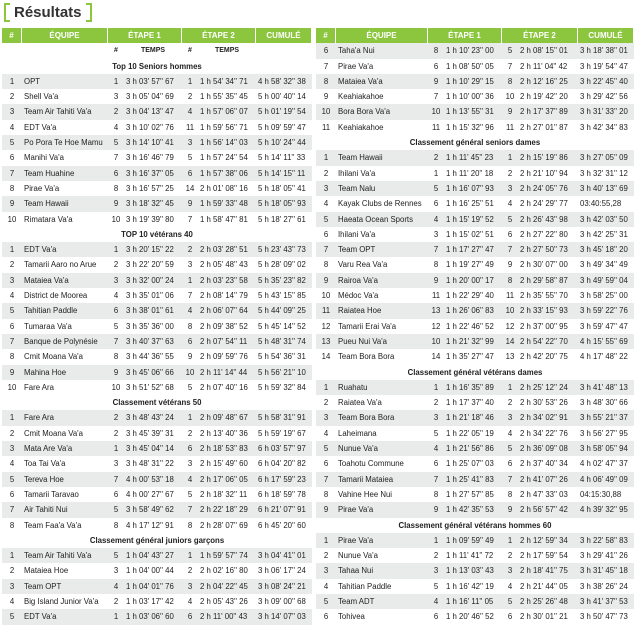 This screenshot has height=634, width=640. What do you see at coordinates (150, 188) in the screenshot?
I see `cell: 3 h 16' 57'' 25` at bounding box center [150, 188].